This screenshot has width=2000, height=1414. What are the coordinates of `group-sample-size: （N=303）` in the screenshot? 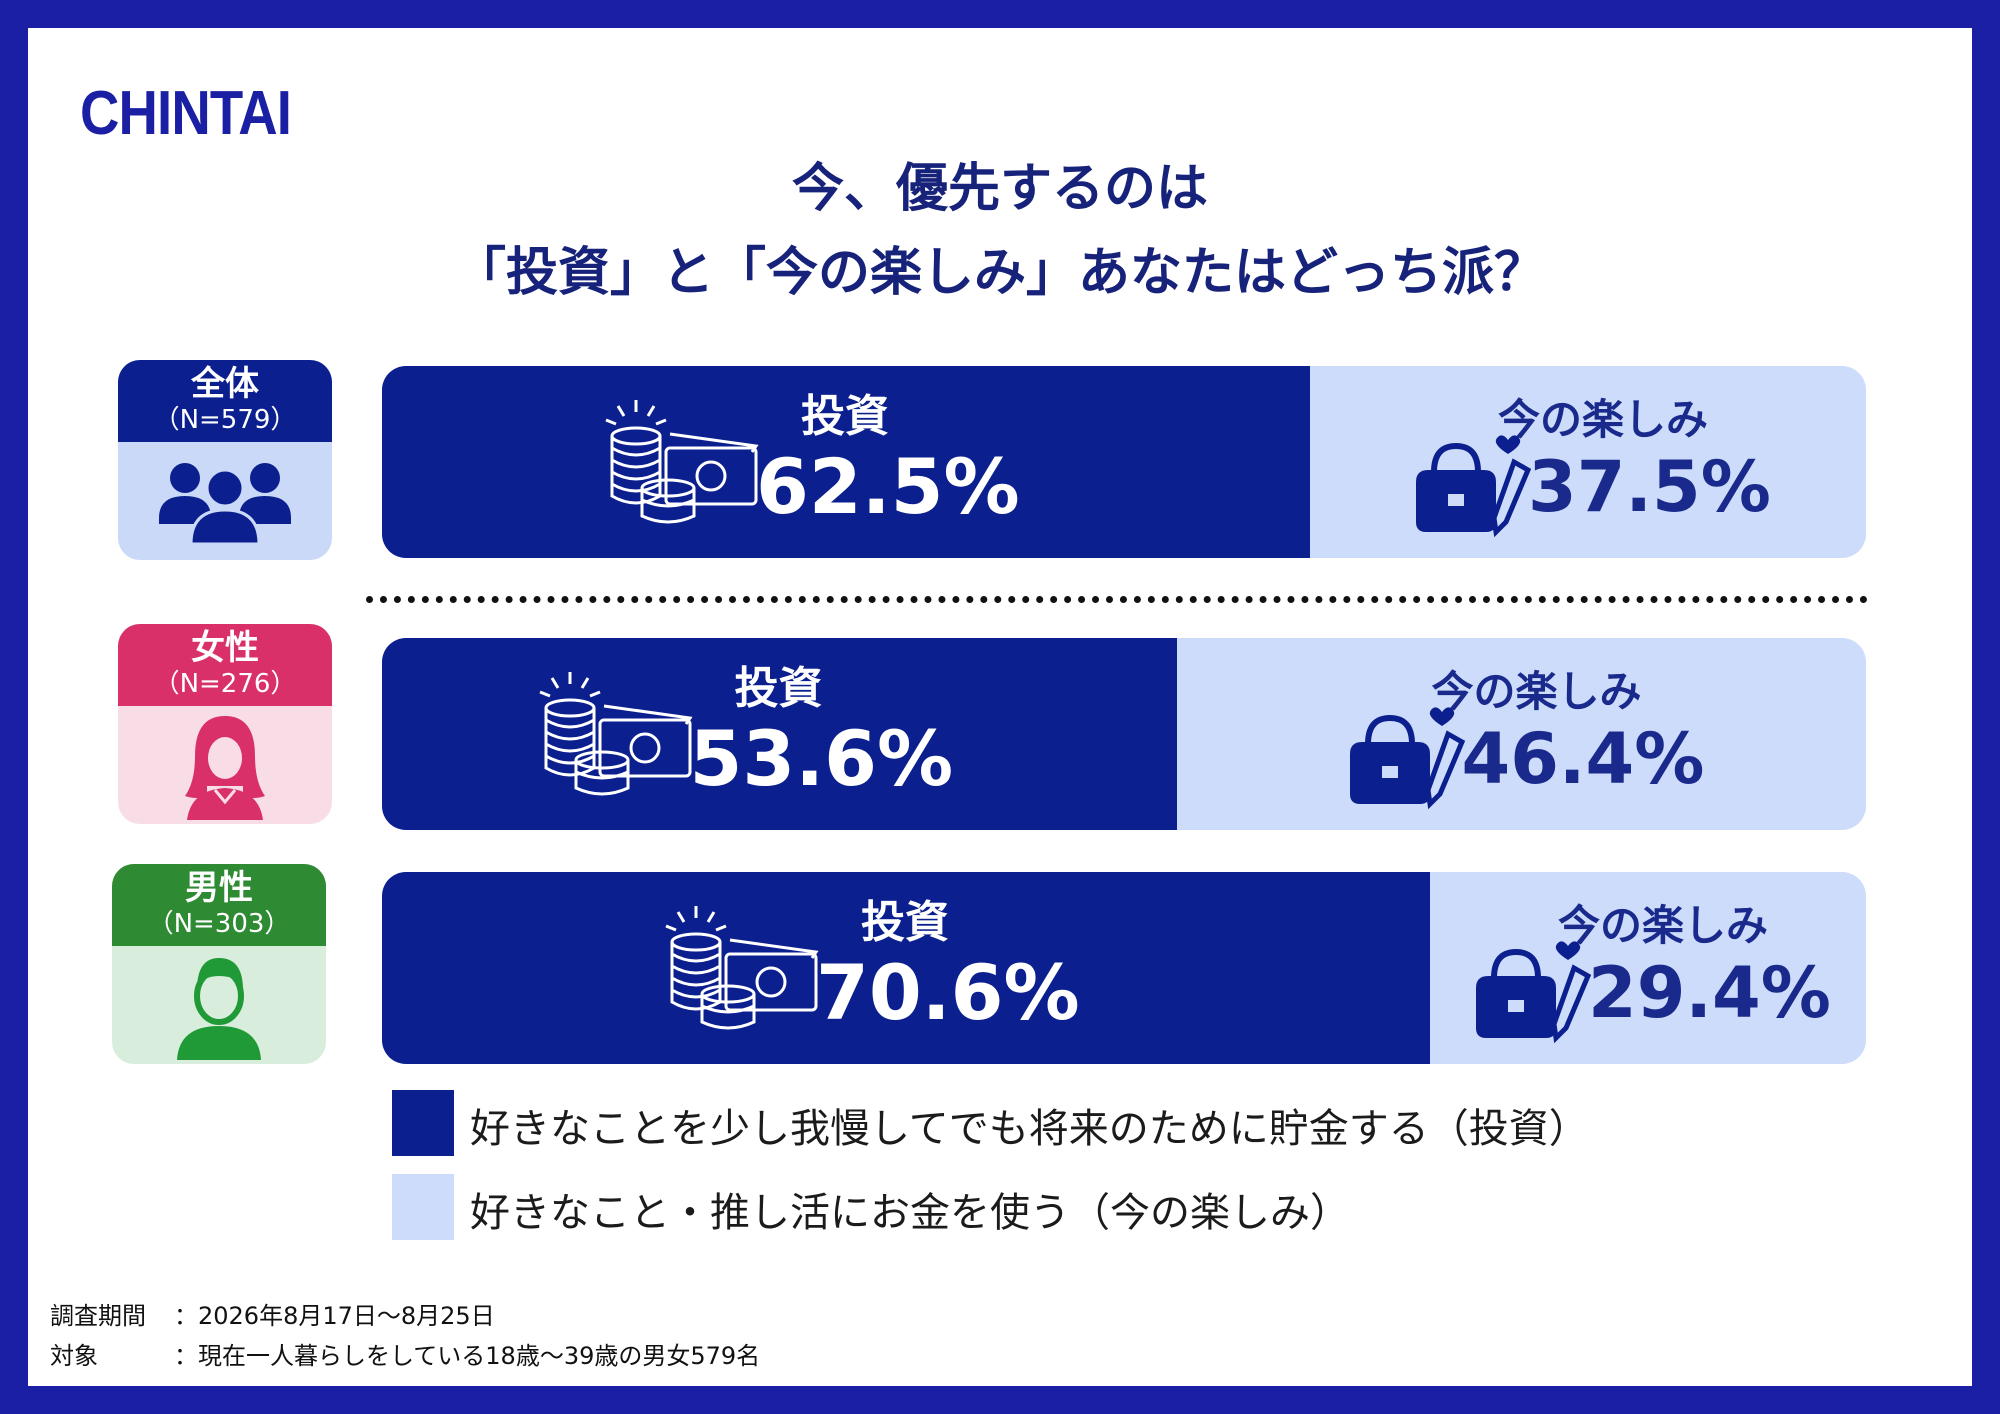 It's located at (219, 924).